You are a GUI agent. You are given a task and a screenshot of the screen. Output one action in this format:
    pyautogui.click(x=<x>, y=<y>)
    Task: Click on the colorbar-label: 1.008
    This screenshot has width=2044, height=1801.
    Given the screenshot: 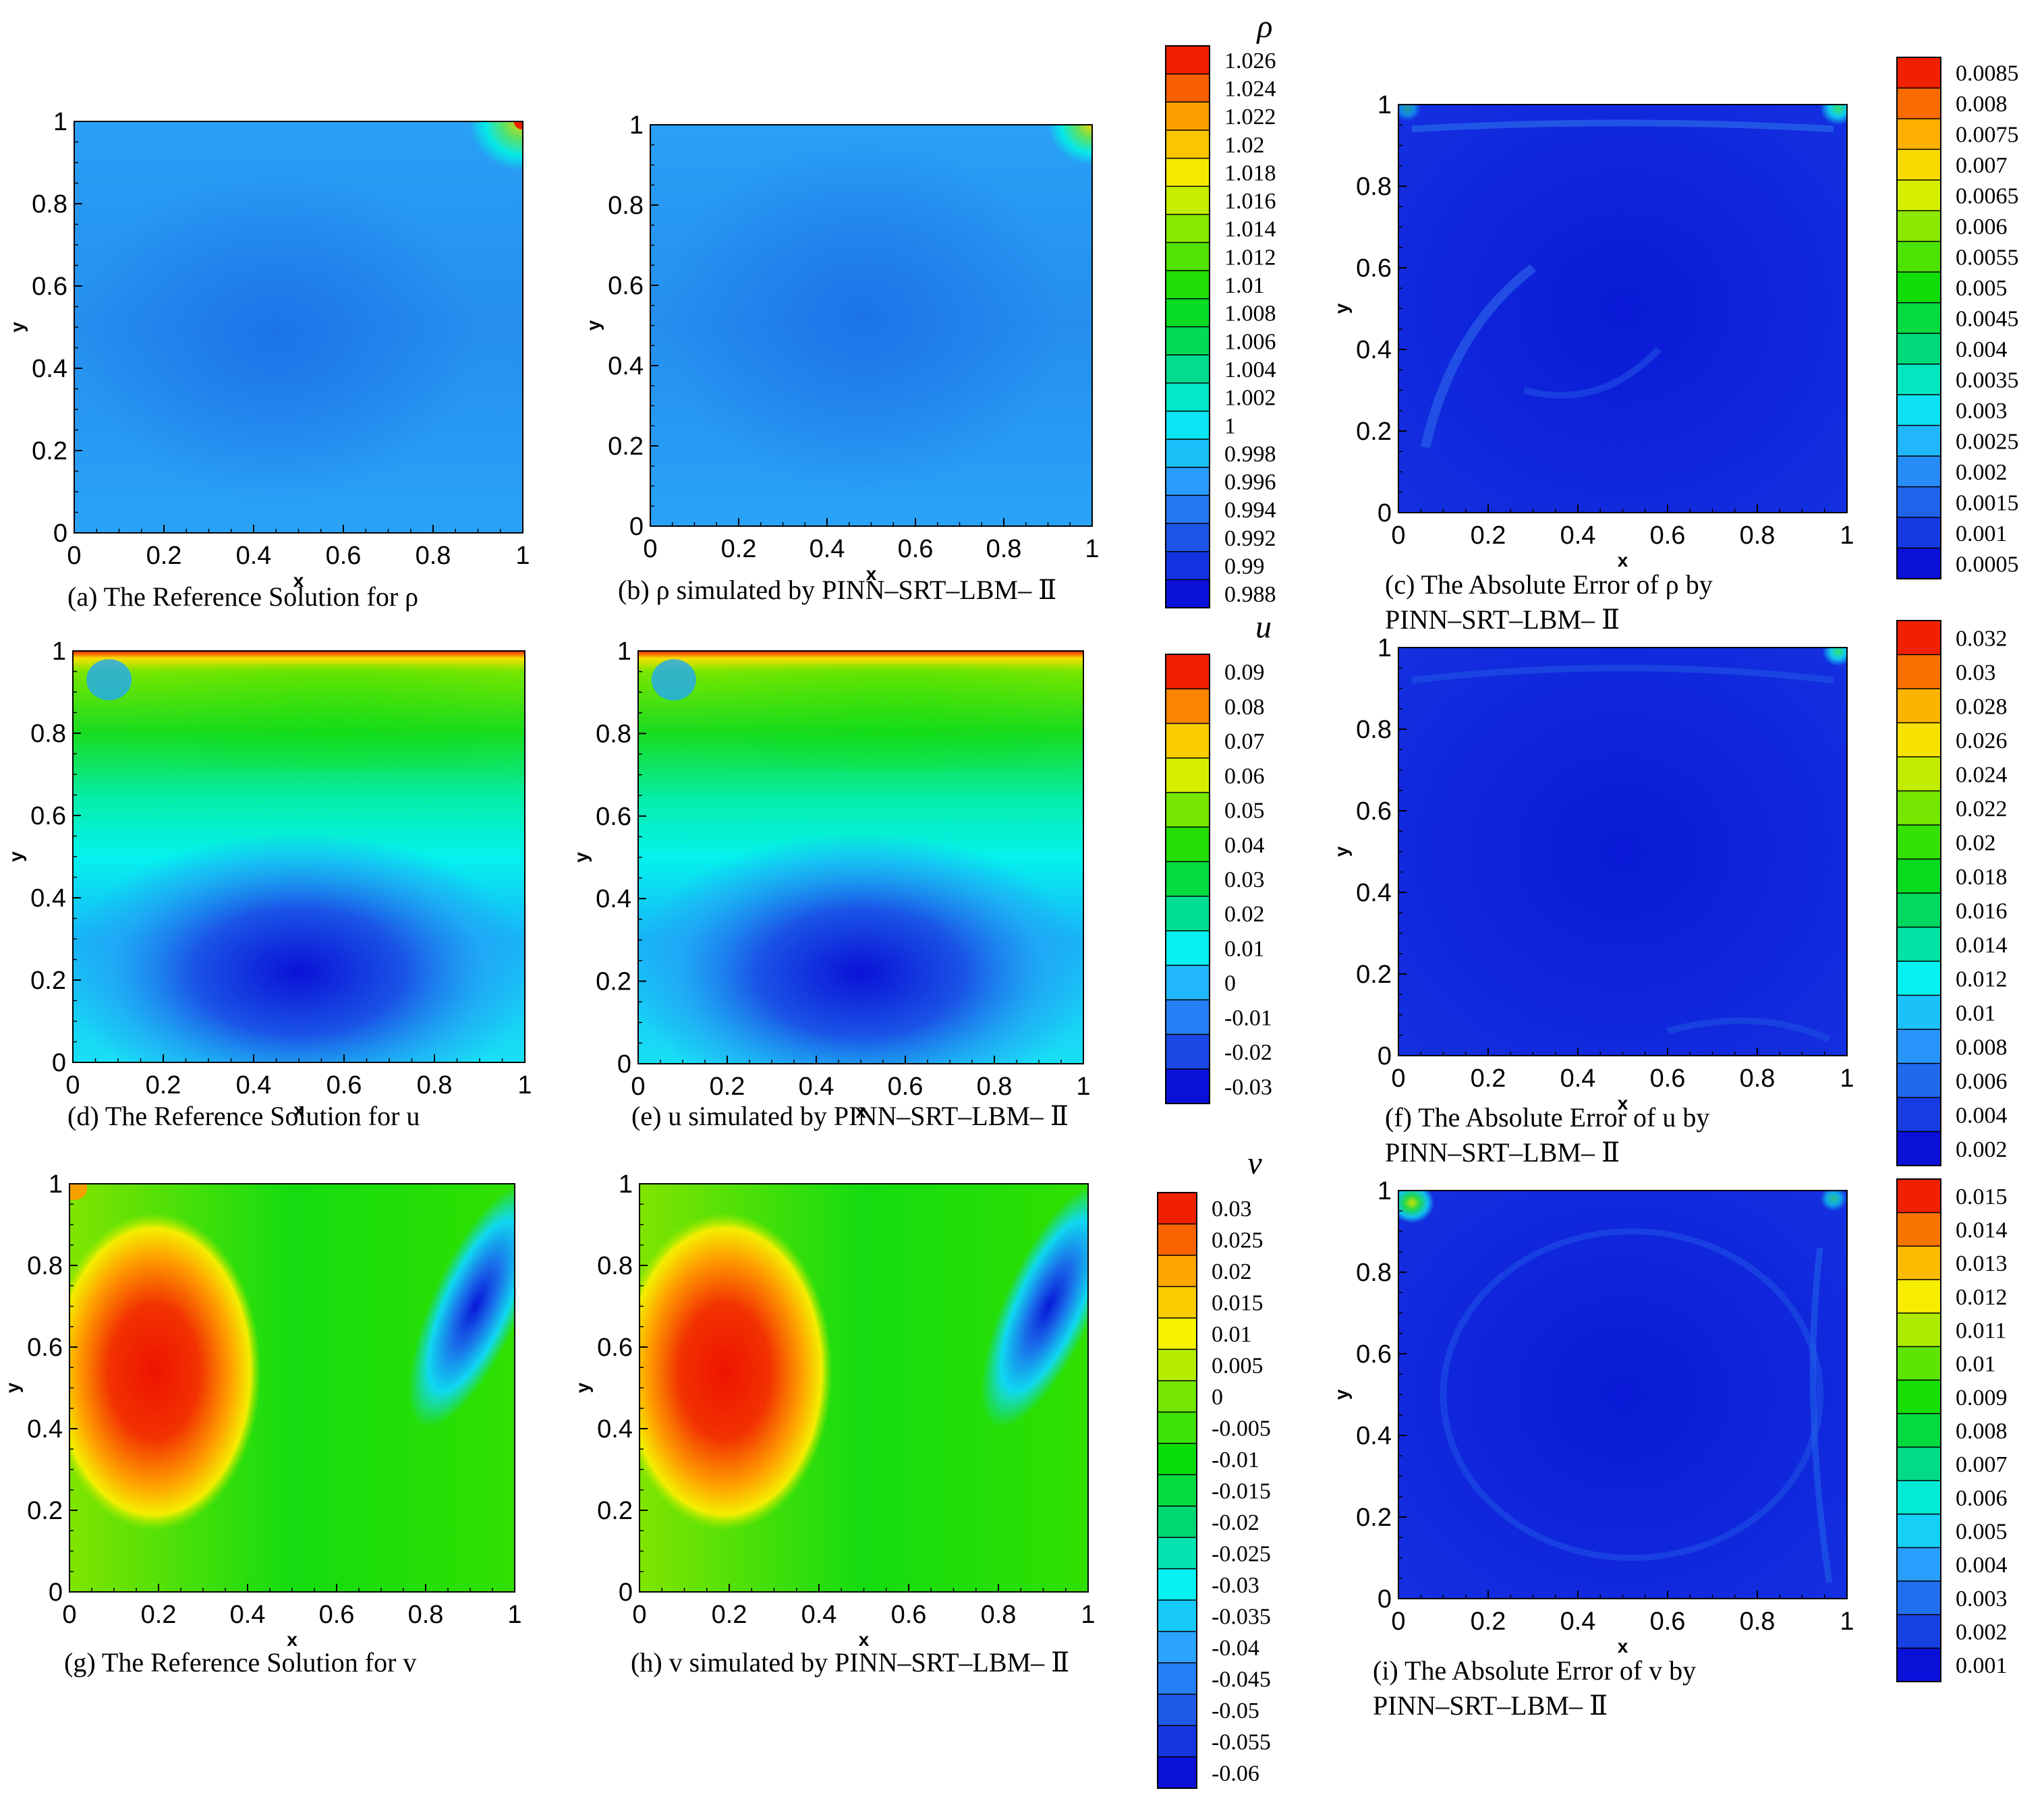 What is the action you would take?
    pyautogui.click(x=1250, y=314)
    